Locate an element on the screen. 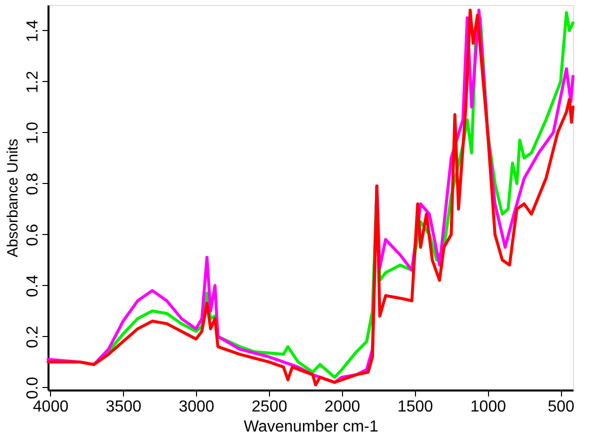 The image size is (595, 443). y-tick-label: 1.4 is located at coordinates (33, 31).